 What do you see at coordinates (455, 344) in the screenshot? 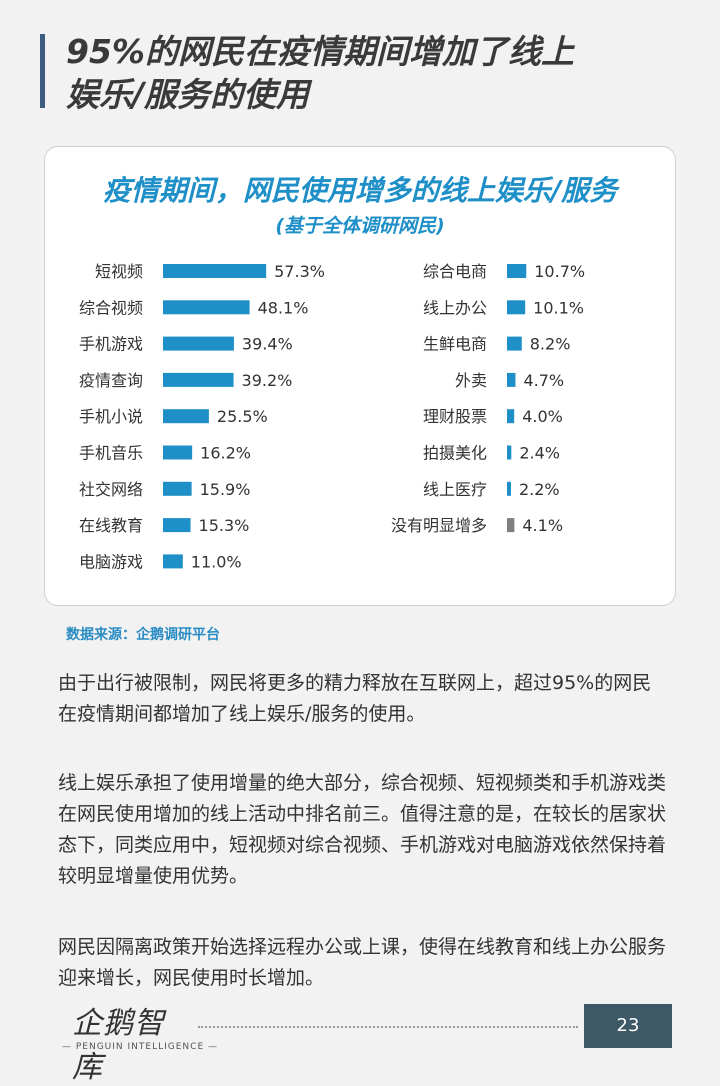
I see `category-label: 生鲜电商` at bounding box center [455, 344].